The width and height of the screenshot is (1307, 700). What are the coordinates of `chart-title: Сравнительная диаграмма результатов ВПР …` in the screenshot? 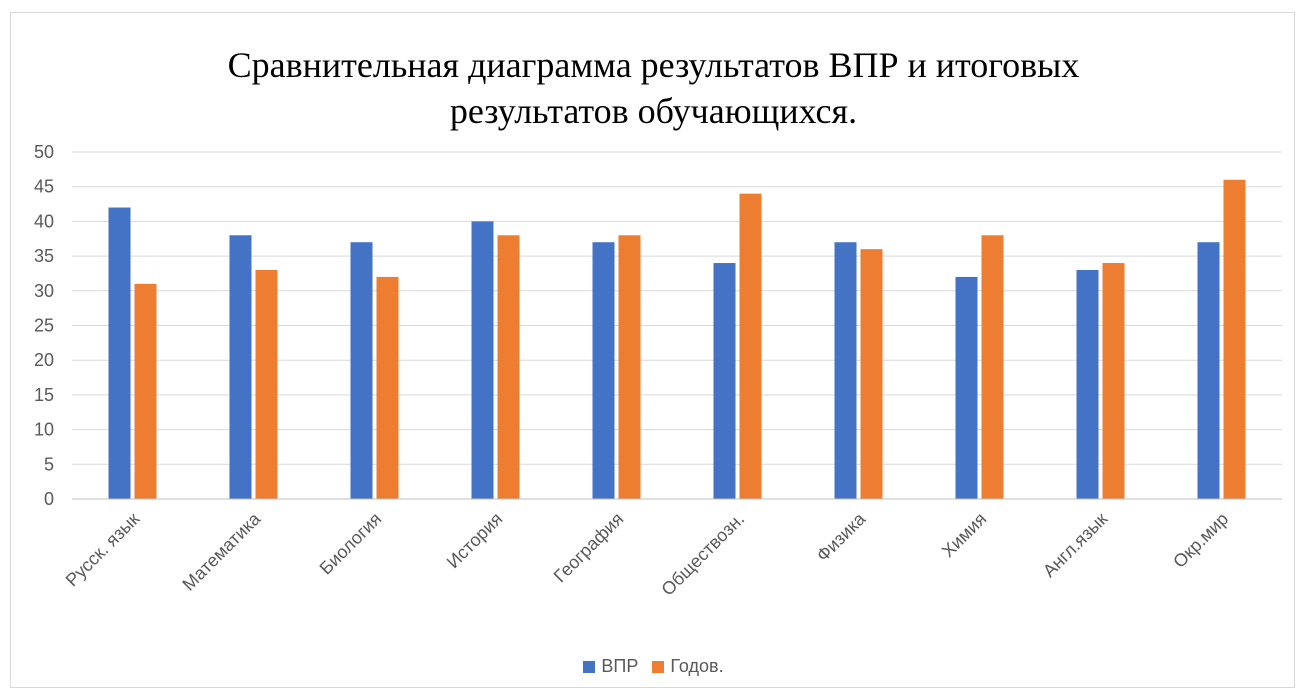 It's located at (653, 88).